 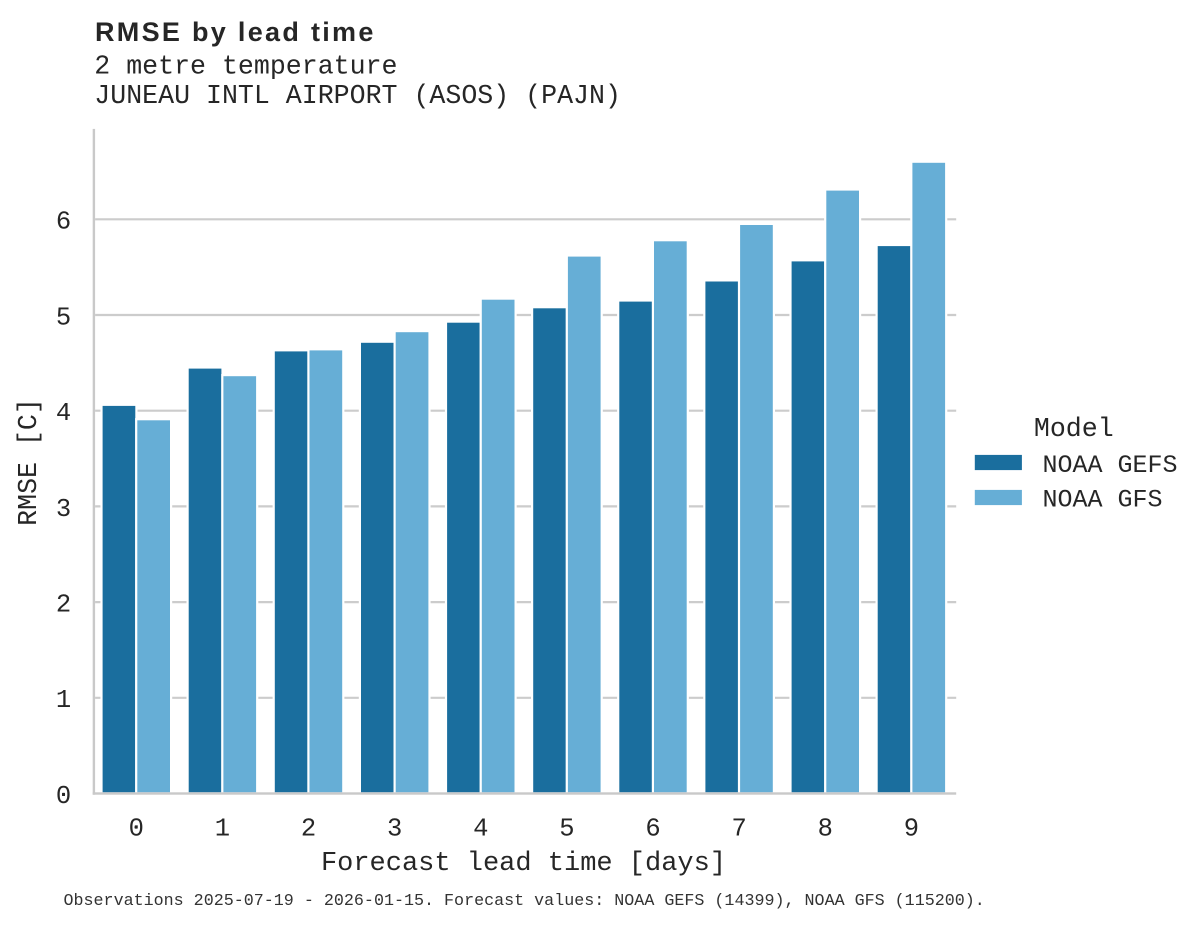 I want to click on svg-text: RMSE by lead time, so click(x=235, y=32).